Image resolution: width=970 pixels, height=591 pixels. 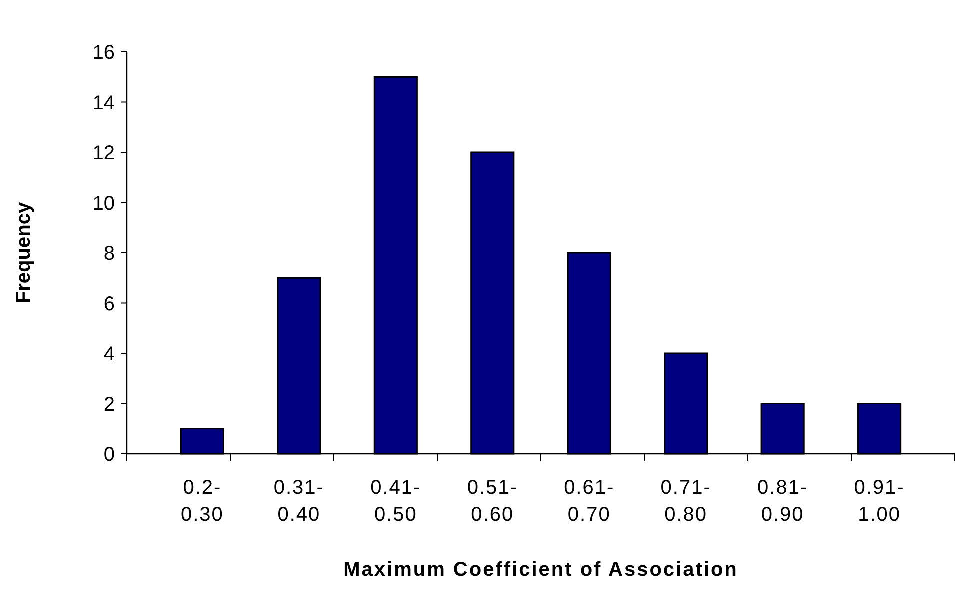 I want to click on y-tick-label: 2, so click(x=109, y=405).